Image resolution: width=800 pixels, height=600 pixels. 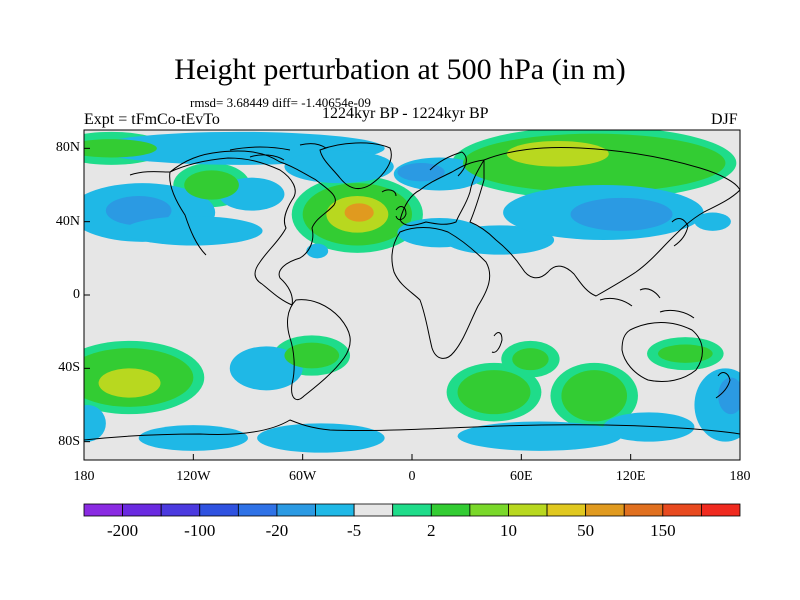 I want to click on field-gulf-low, so click(x=317, y=251).